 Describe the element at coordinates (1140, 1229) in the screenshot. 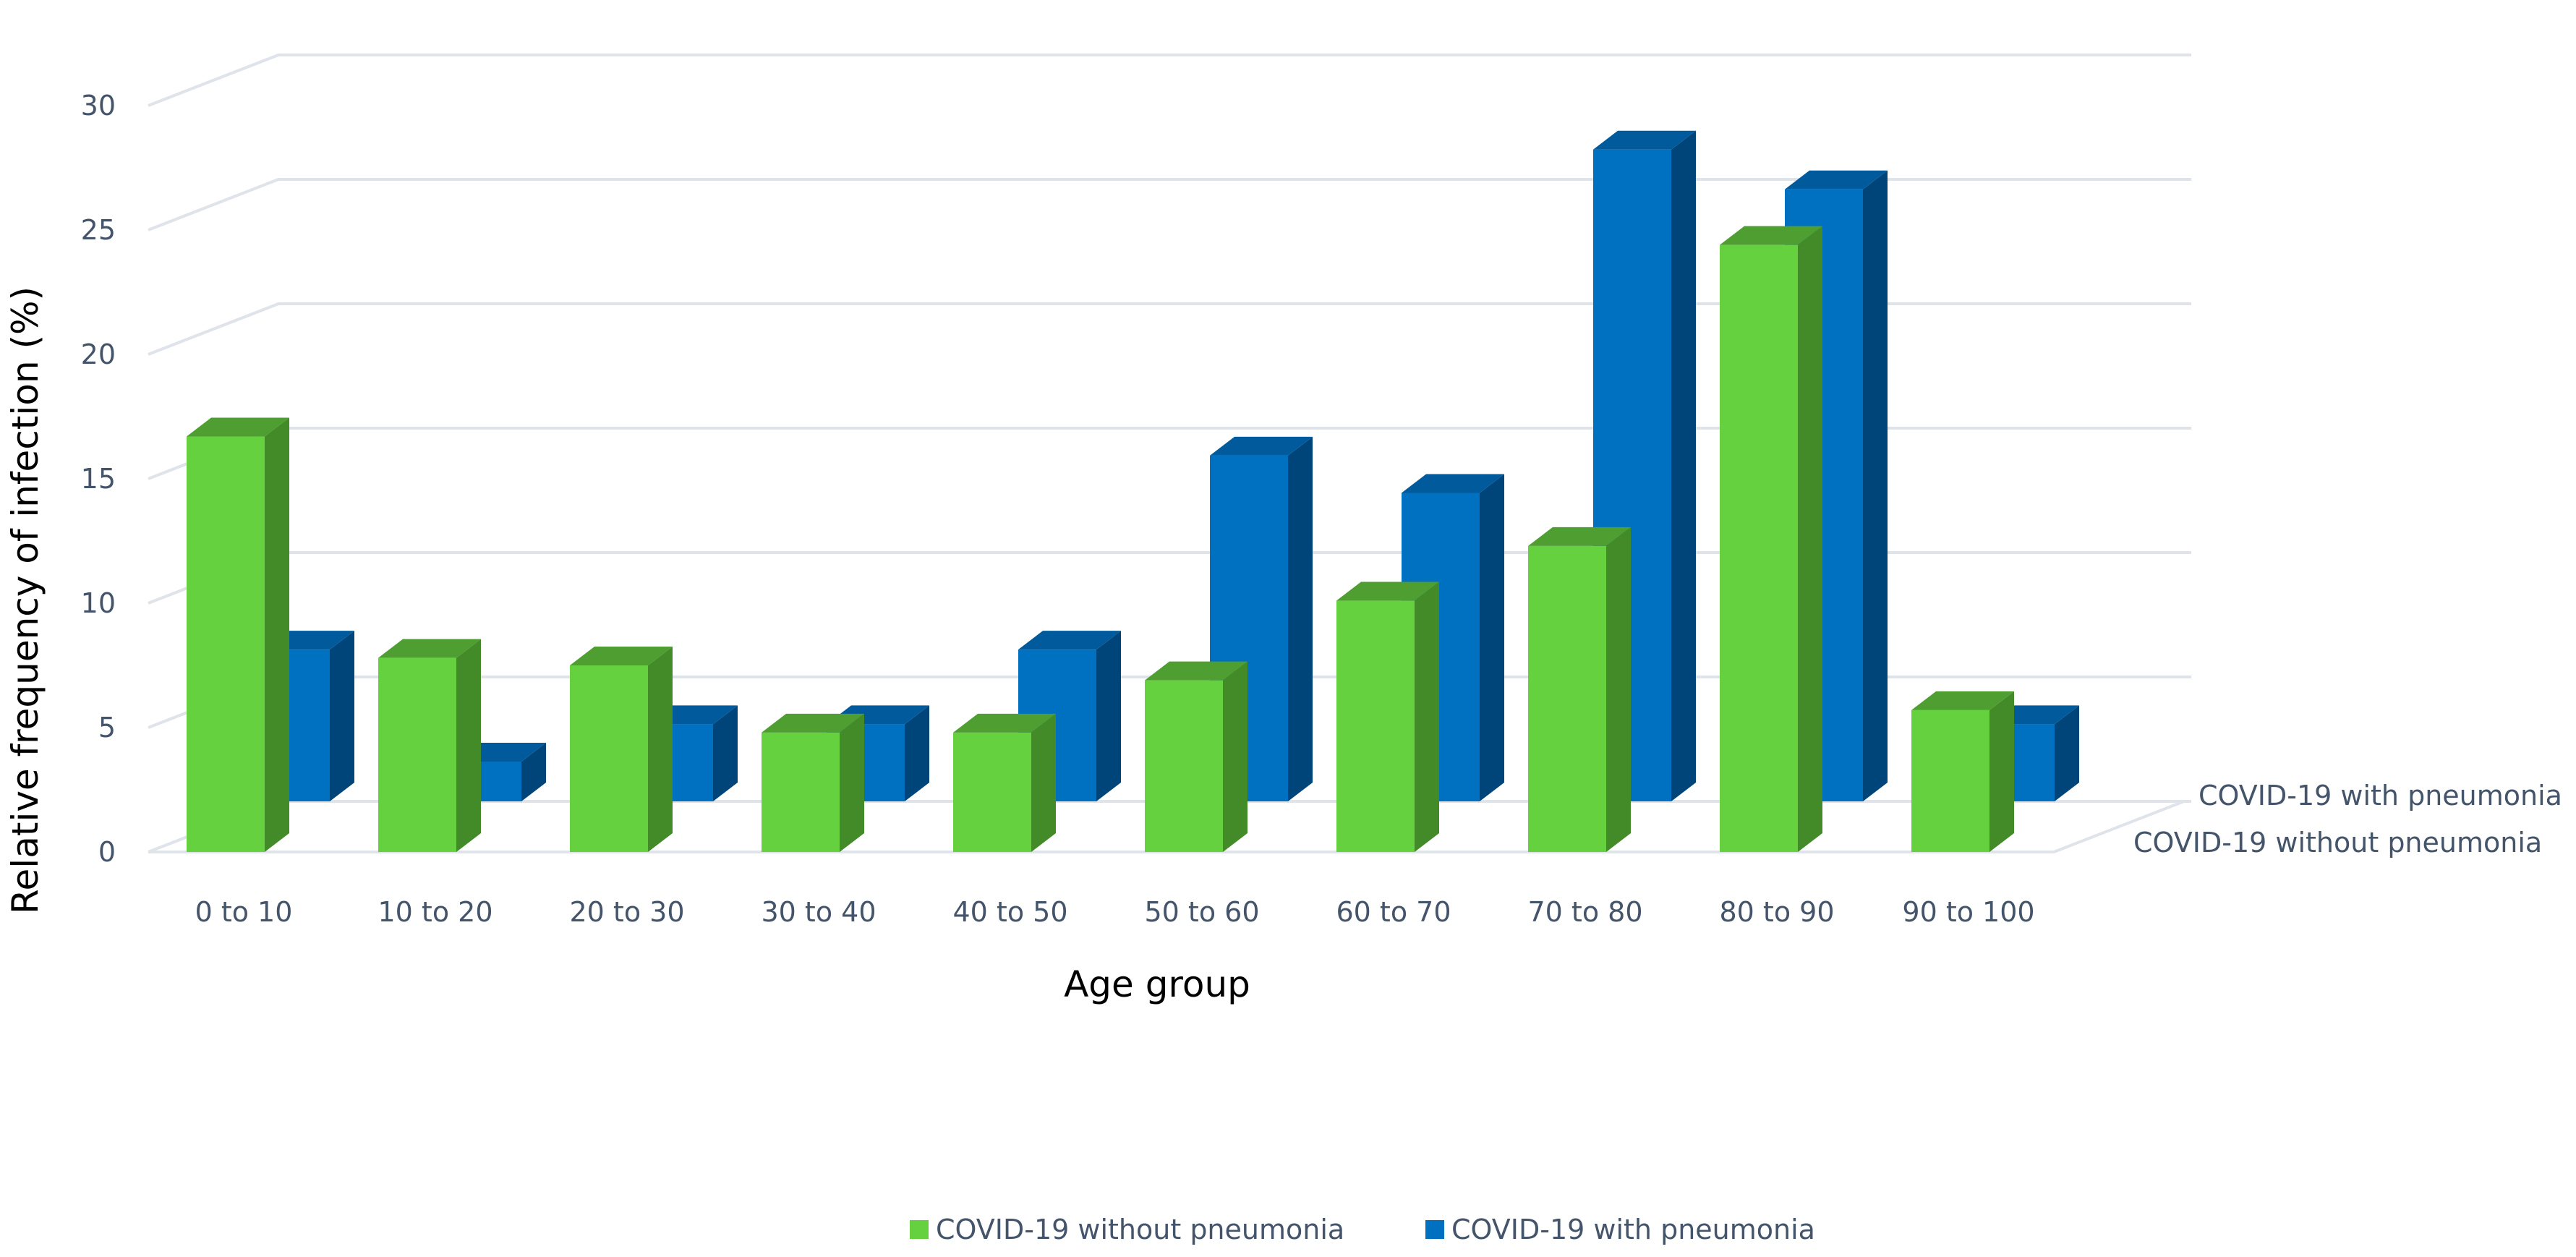

I see `legend-label-without-pneumonia: COVID-19 without pneumonia` at that location.